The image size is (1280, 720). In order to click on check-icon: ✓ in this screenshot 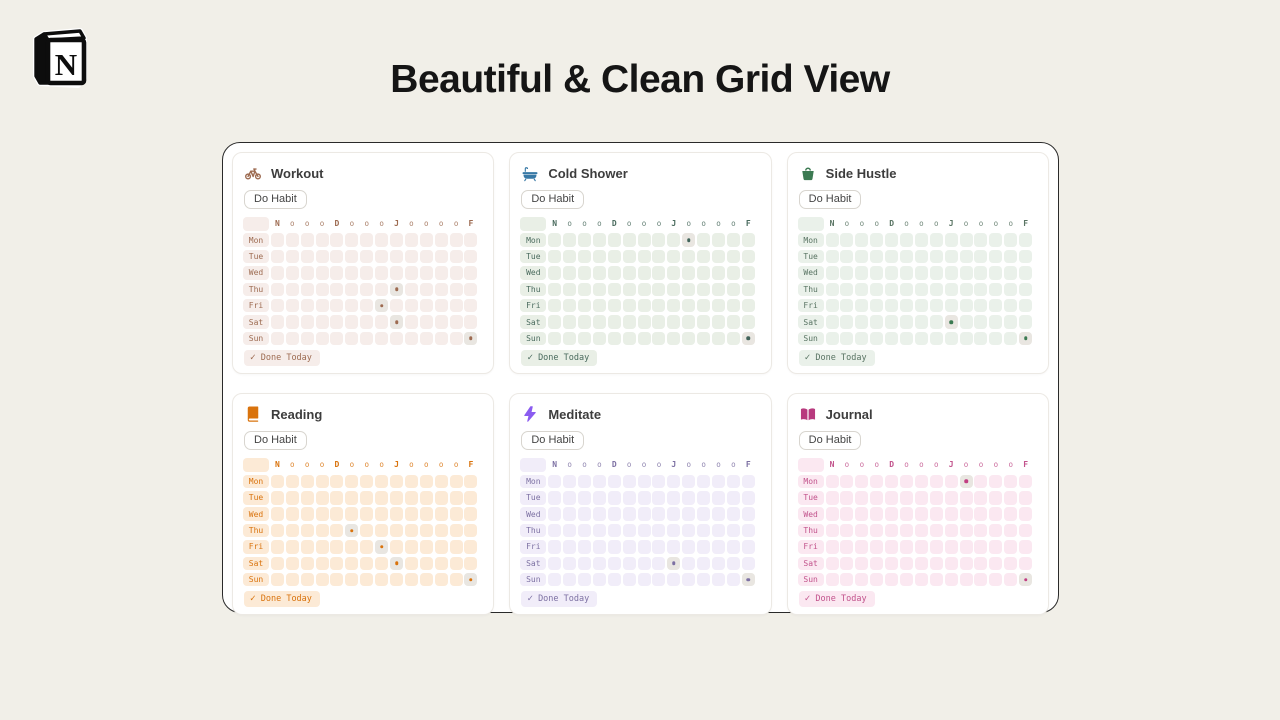, I will do `click(807, 599)`.